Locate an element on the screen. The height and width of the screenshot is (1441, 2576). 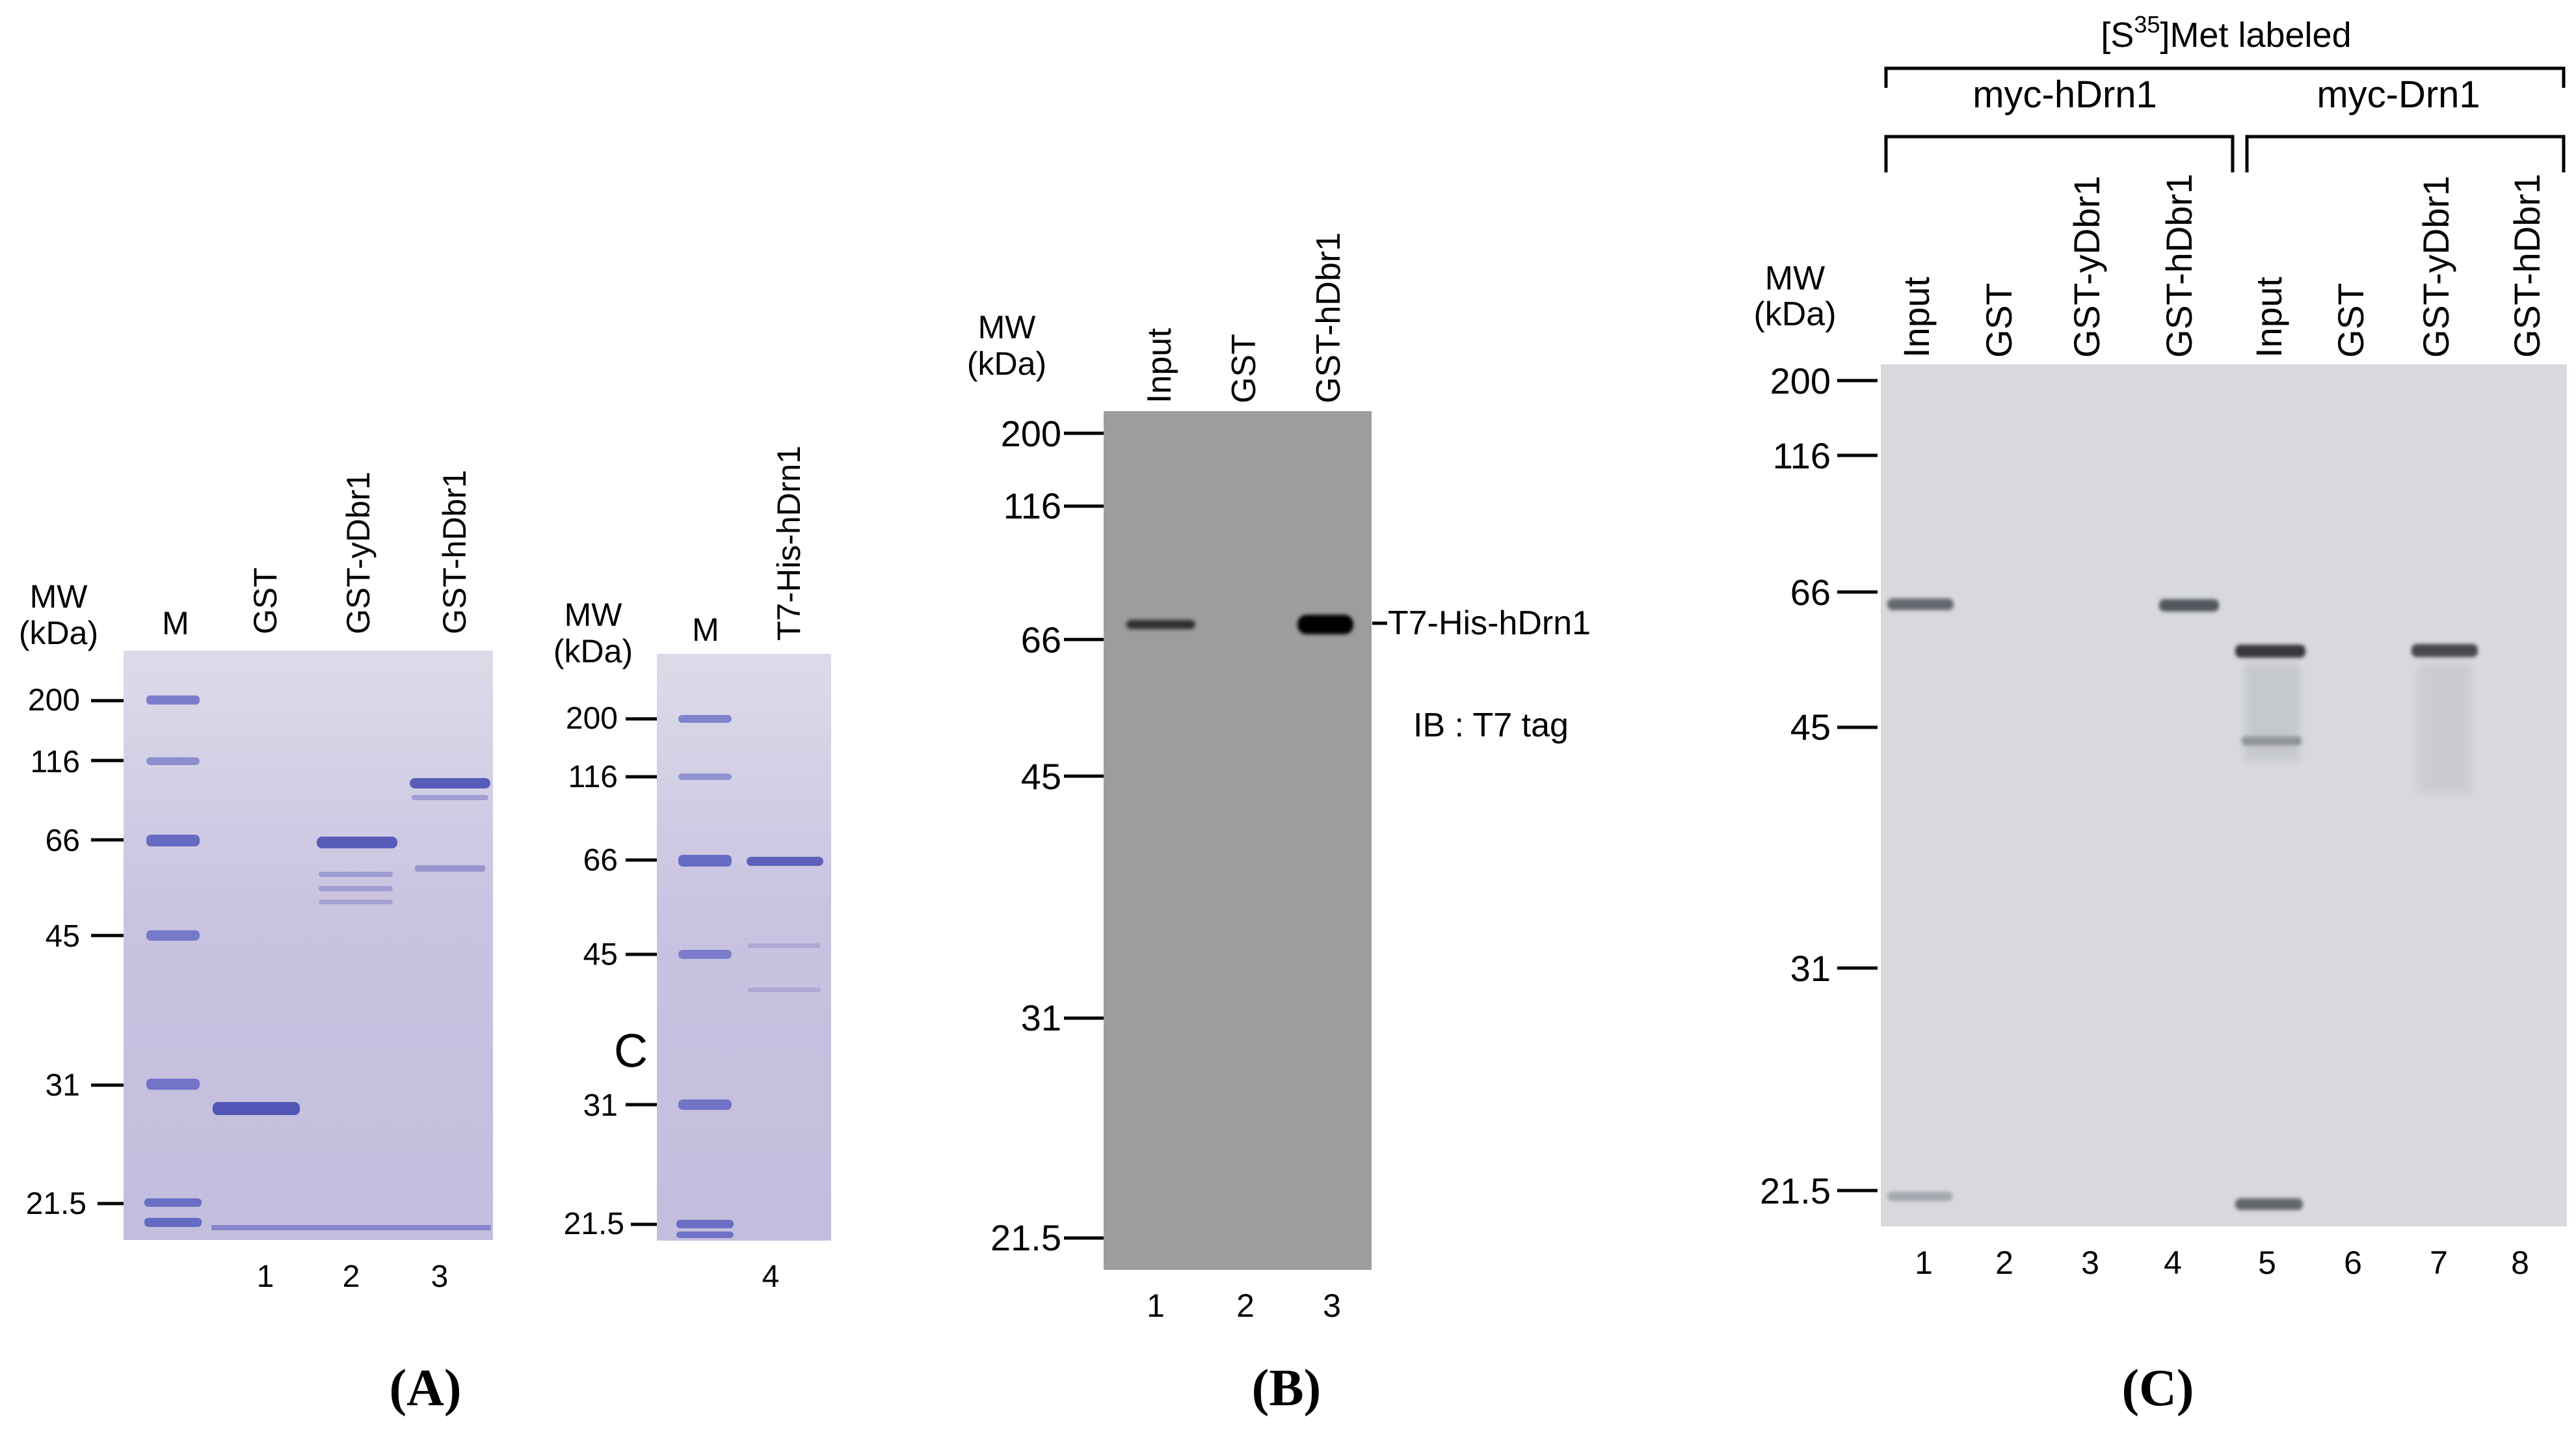
panel-c-lane-number-4: 4 is located at coordinates (2173, 1263).